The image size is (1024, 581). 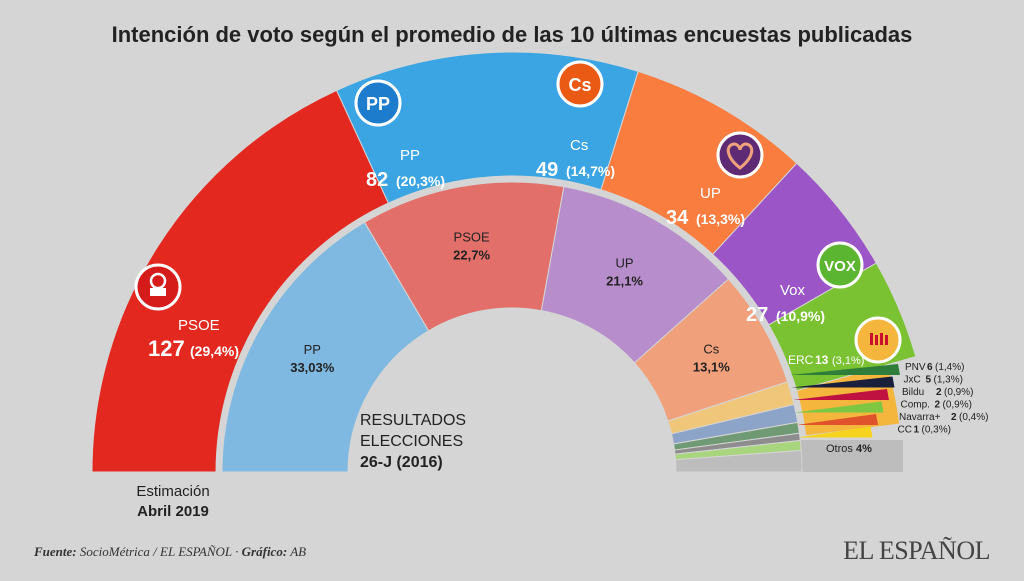 I want to click on label-comp: Comp. 2 (0,9%), so click(x=936, y=405).